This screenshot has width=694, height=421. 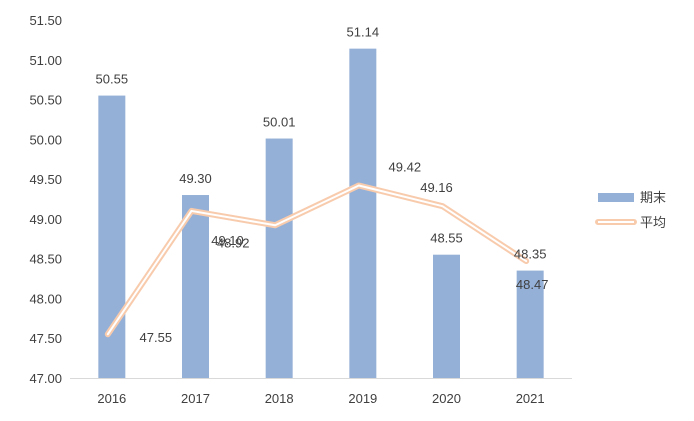 I want to click on x-tick-label: 2020, so click(x=446, y=398).